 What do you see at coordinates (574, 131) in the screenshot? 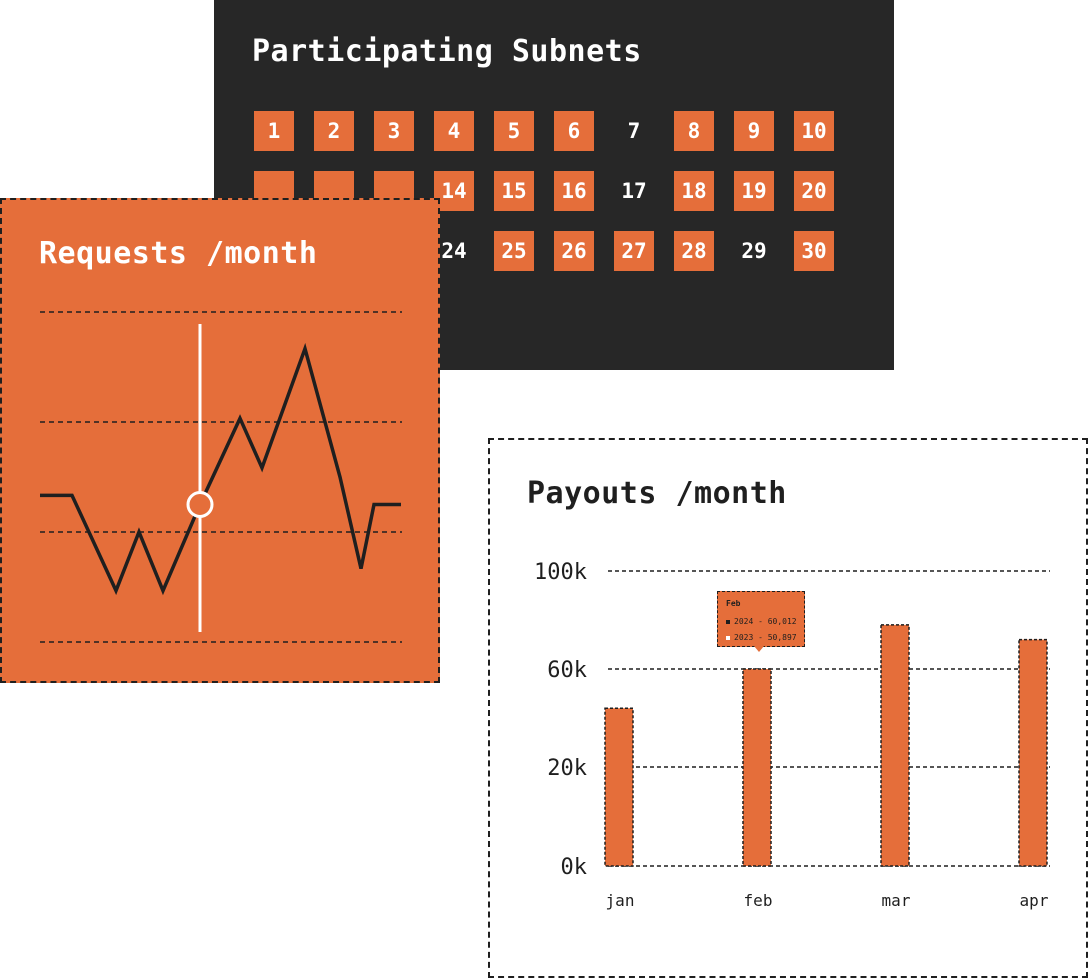
I see `subnet-cell: 6` at bounding box center [574, 131].